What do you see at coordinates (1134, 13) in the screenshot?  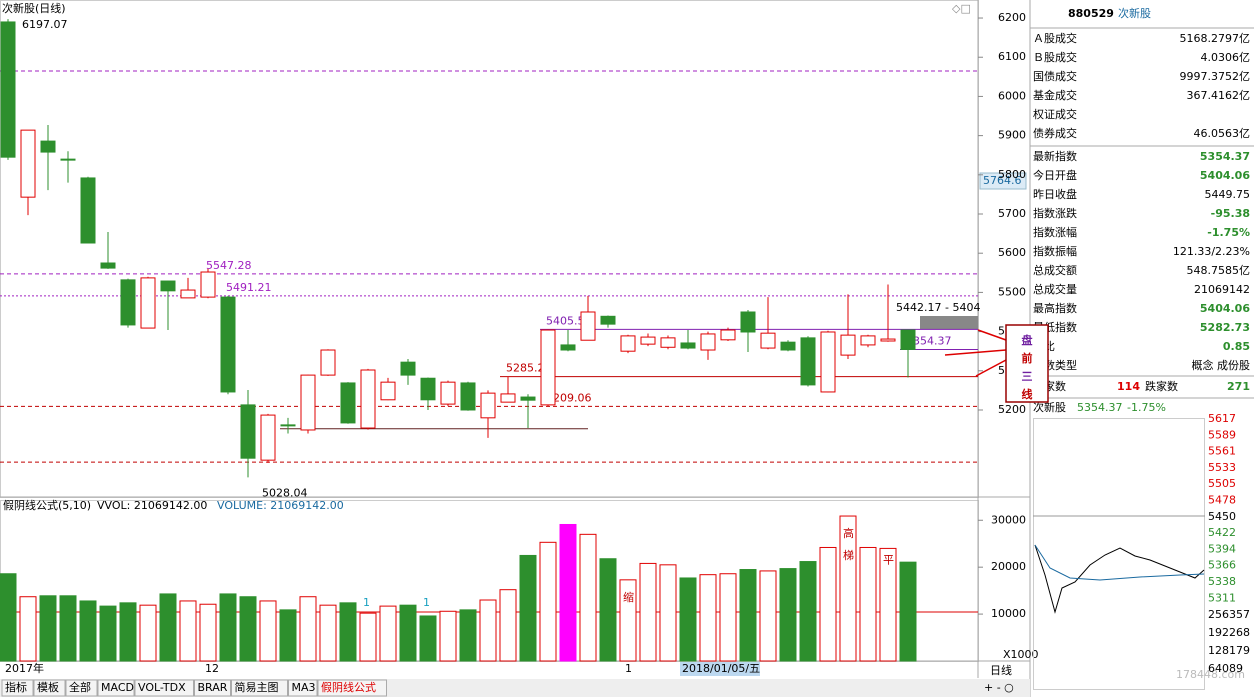 I see `name: 次新股` at bounding box center [1134, 13].